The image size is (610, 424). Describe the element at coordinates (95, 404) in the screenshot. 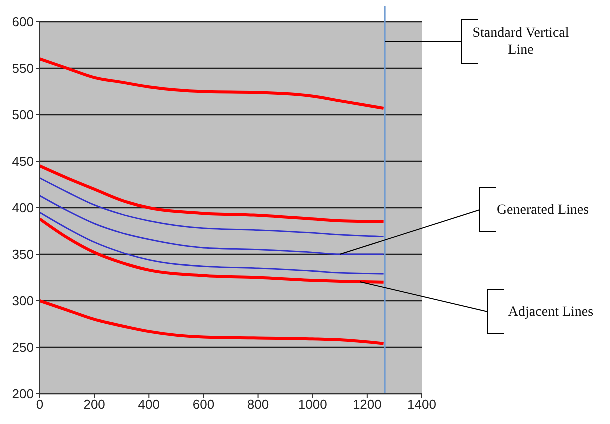

I see `x-tick-label: 200` at that location.